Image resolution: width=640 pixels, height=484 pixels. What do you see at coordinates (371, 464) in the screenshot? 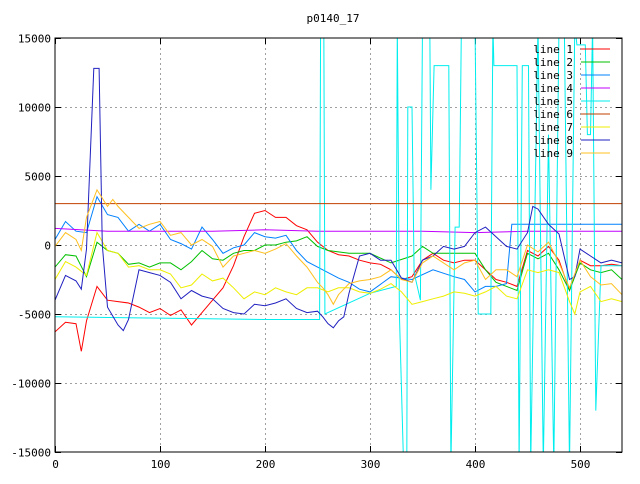
I see `x-tick-label: 300` at bounding box center [371, 464].